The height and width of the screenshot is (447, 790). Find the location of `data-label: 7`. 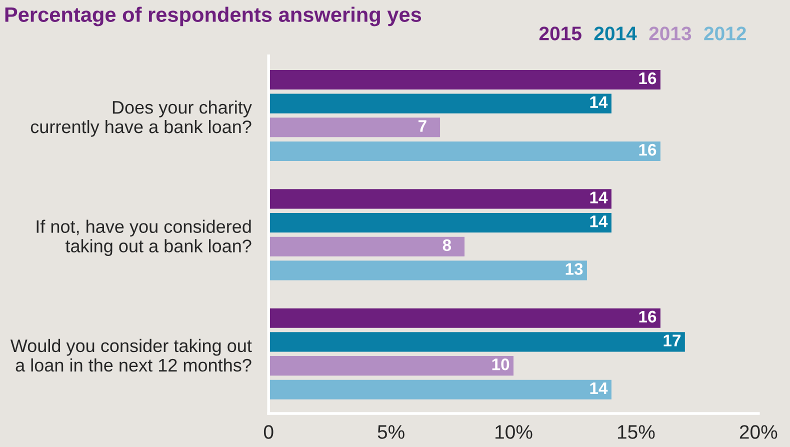

data-label: 7 is located at coordinates (422, 126).